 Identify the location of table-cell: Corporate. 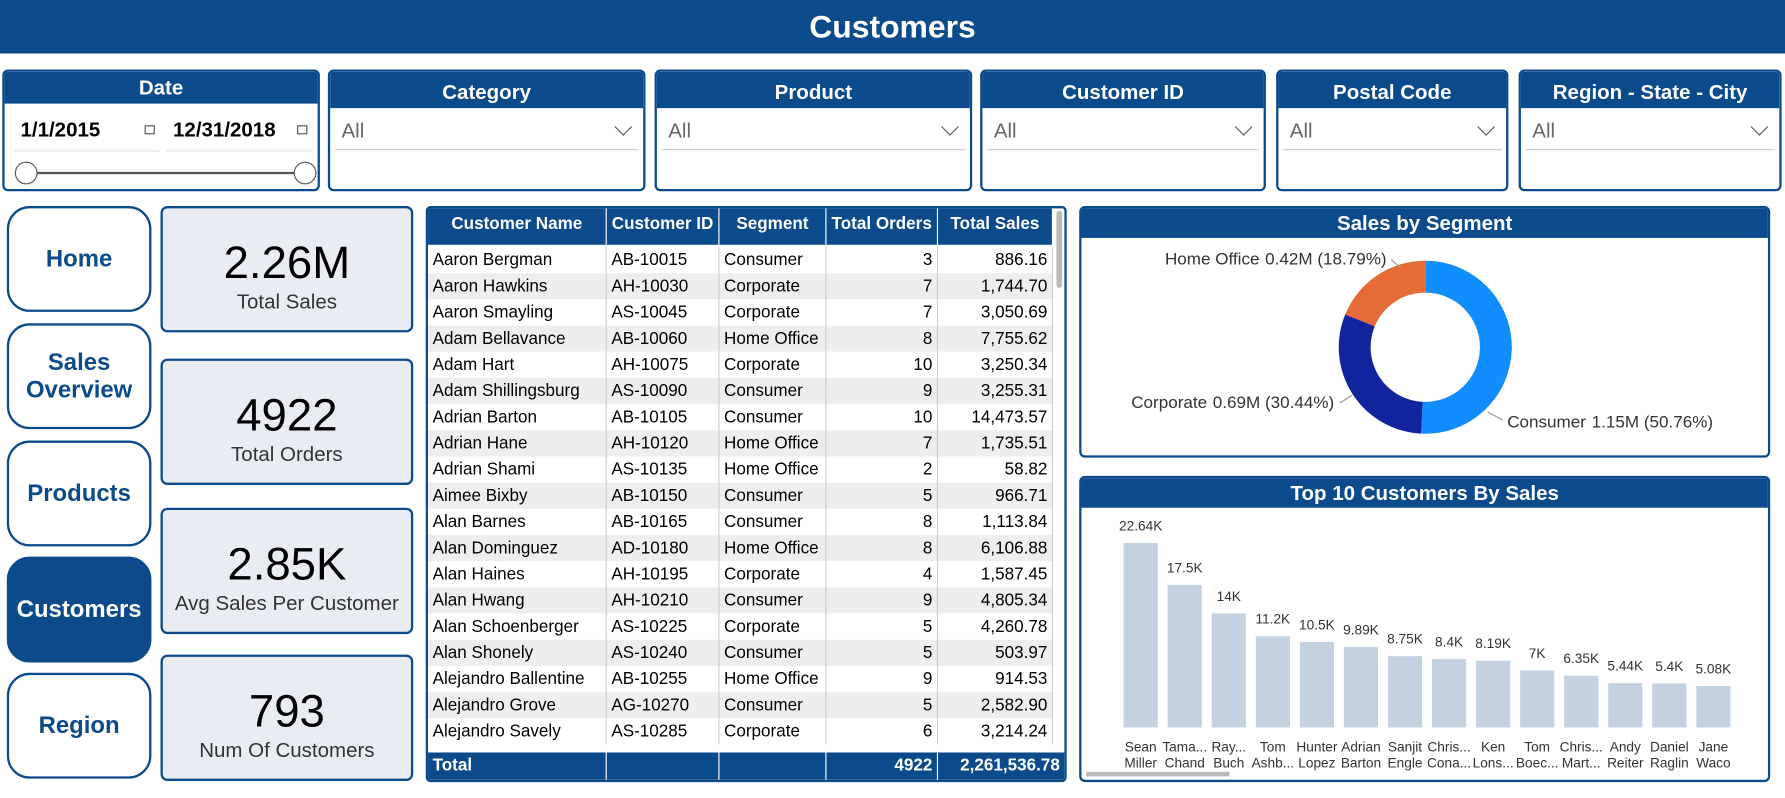
(773, 574).